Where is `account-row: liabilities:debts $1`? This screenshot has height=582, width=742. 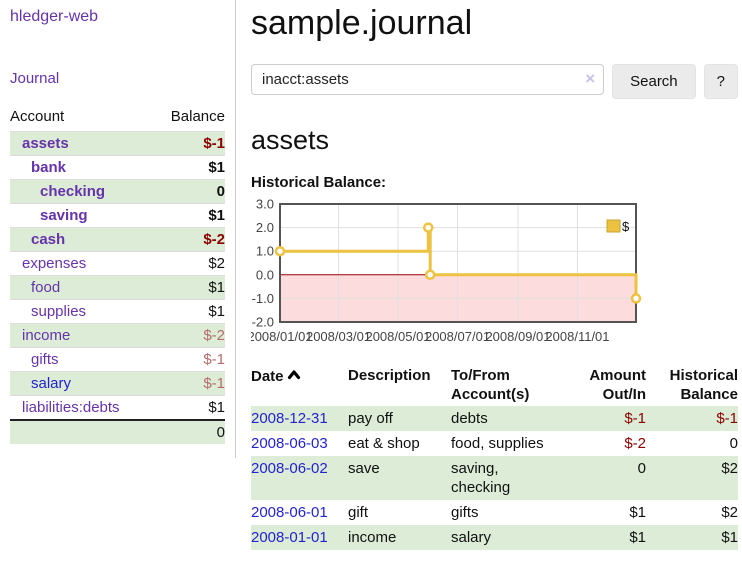
account-row: liabilities:debts $1 is located at coordinates (117, 408).